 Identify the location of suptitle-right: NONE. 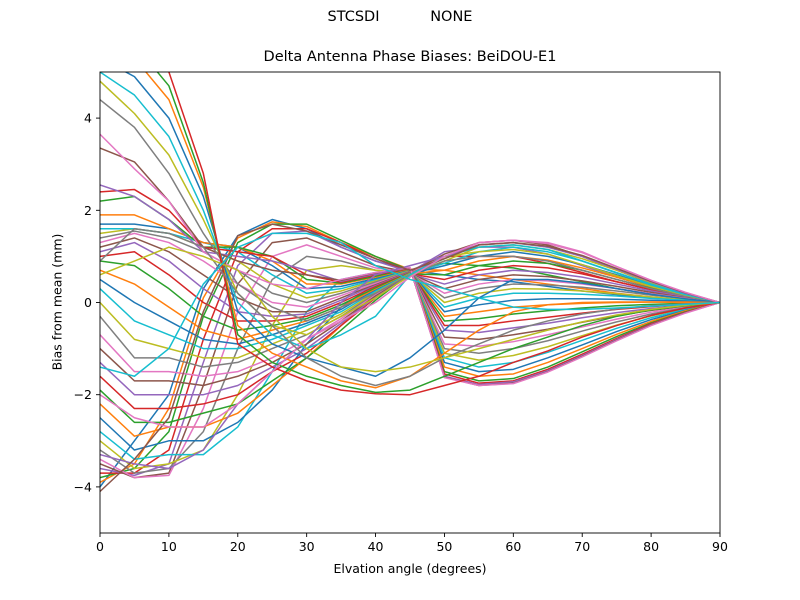
(451, 17).